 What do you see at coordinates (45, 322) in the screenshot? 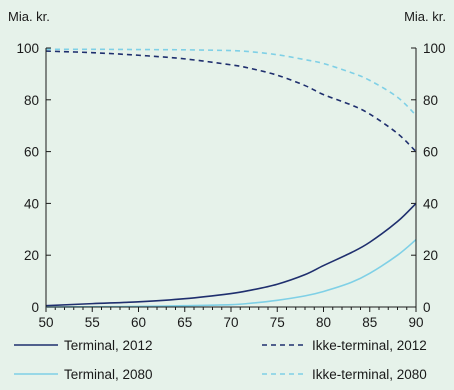
I see `x-tick-label: 50` at bounding box center [45, 322].